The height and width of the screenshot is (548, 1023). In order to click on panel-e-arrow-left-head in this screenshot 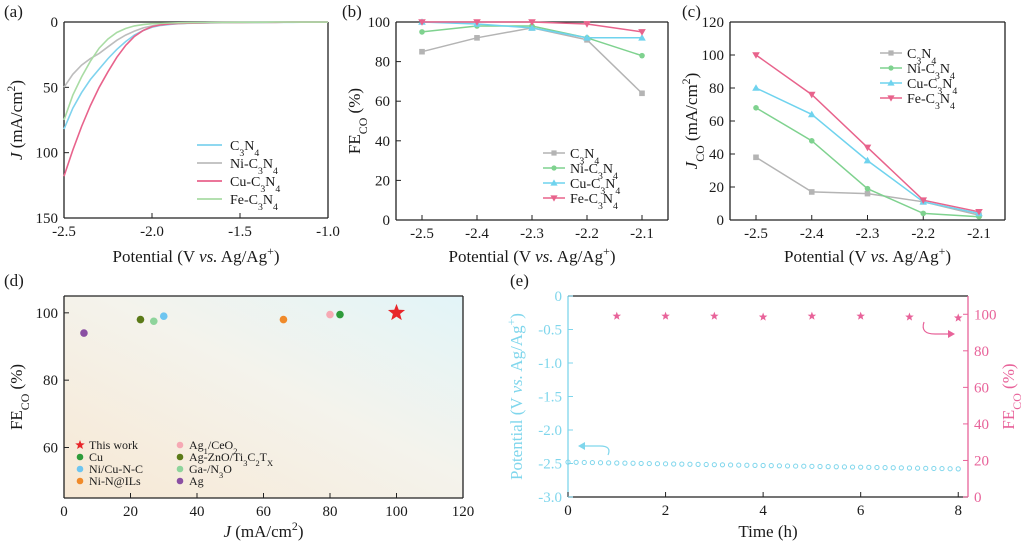, I will do `click(581, 446)`.